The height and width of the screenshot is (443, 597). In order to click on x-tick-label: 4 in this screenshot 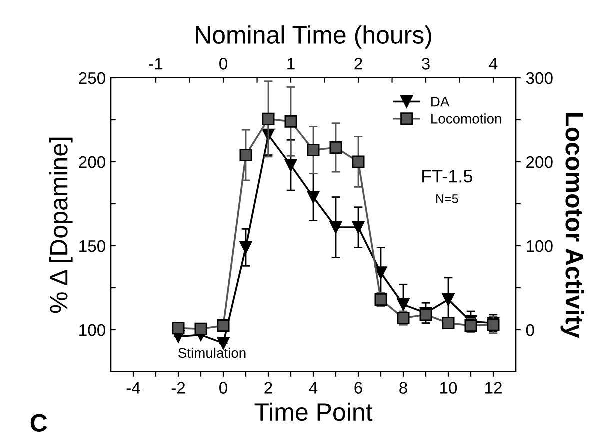, I will do `click(313, 388)`.